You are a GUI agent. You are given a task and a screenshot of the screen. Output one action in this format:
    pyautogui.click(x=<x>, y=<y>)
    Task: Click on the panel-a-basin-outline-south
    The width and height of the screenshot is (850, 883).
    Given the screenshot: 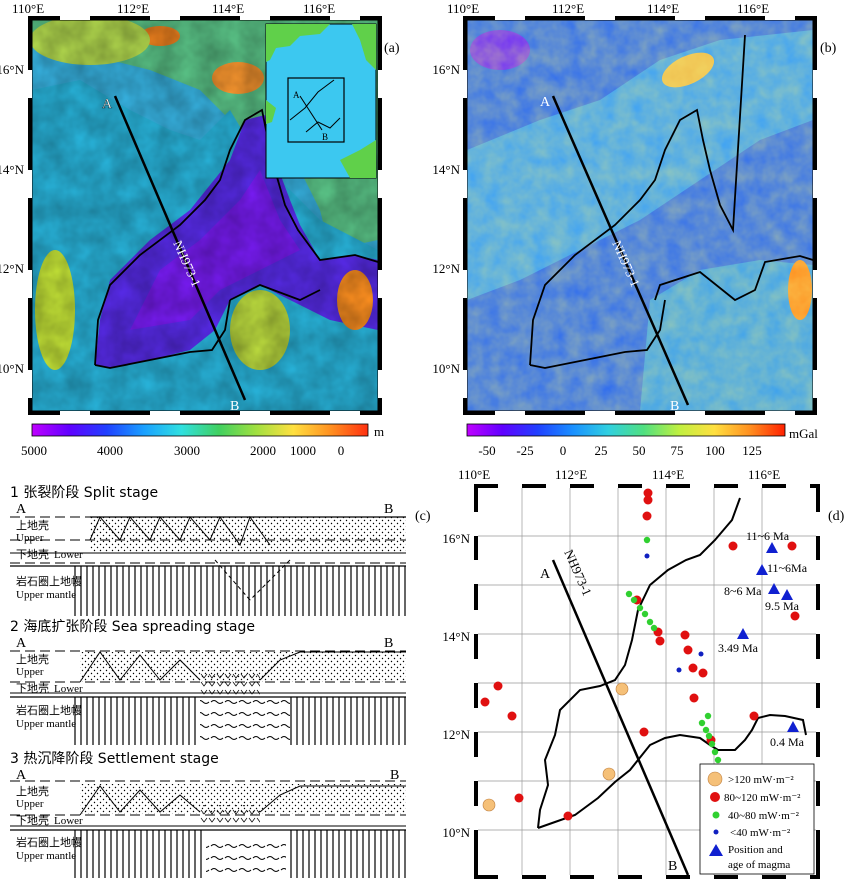 What is the action you would take?
    pyautogui.click(x=275, y=292)
    